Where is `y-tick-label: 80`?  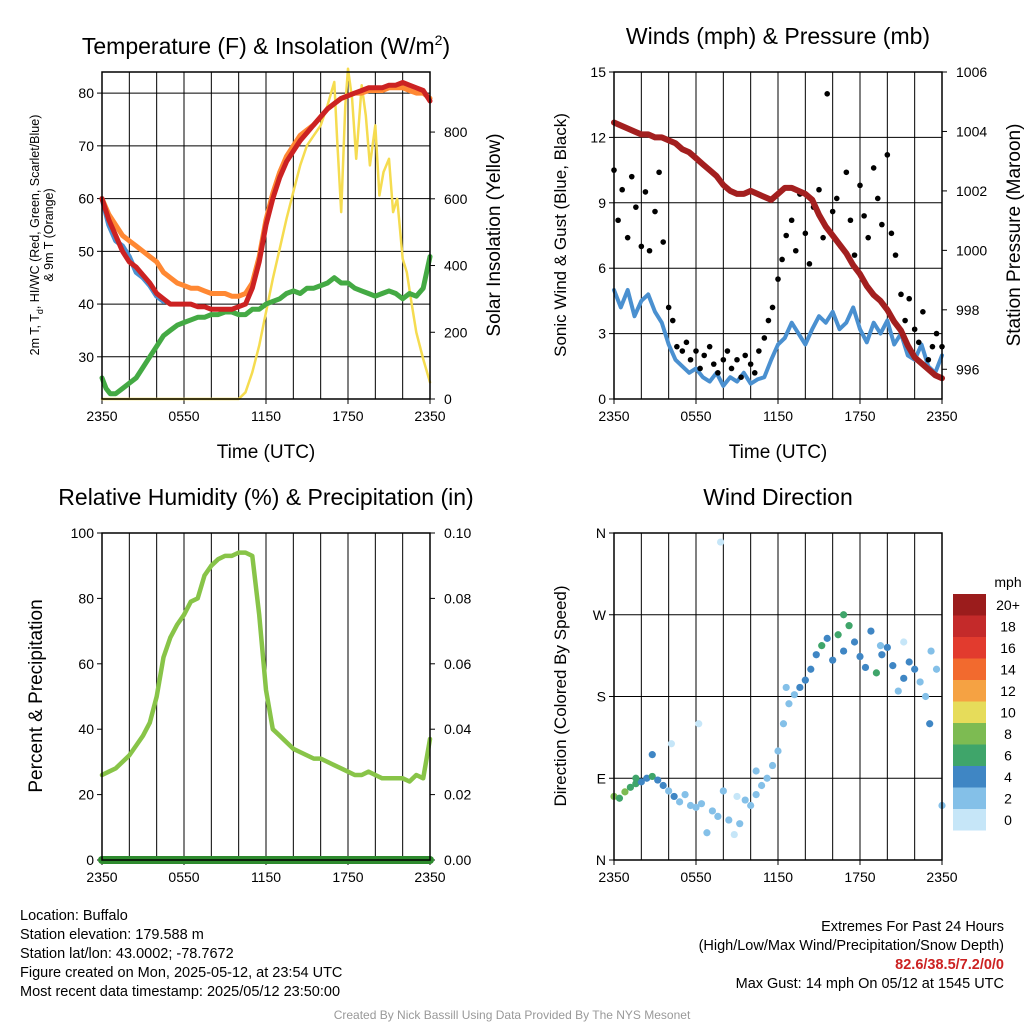 y-tick-label: 80 is located at coordinates (86, 93).